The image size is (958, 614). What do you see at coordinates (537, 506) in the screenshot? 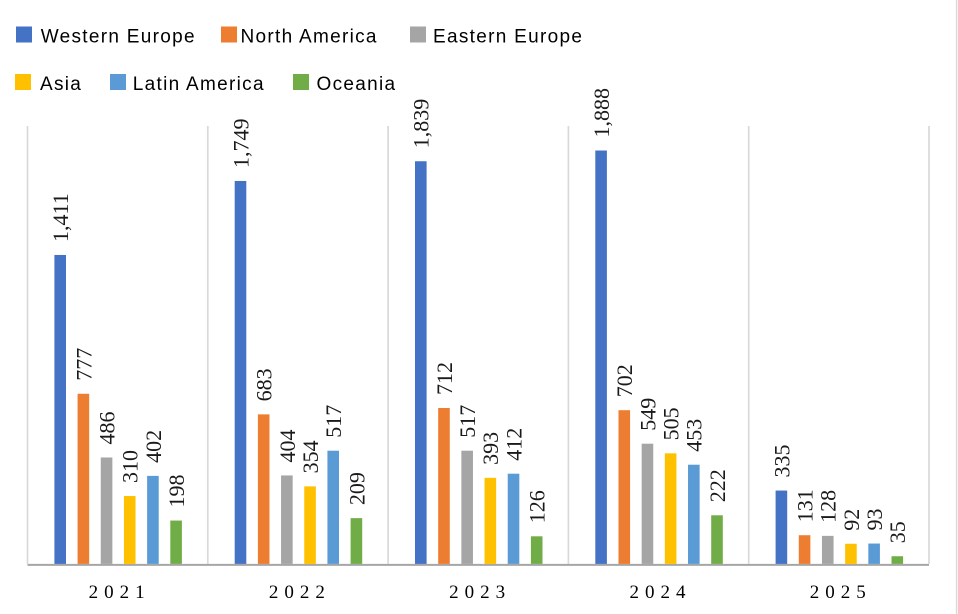
I see `svg-text: 126` at bounding box center [537, 506].